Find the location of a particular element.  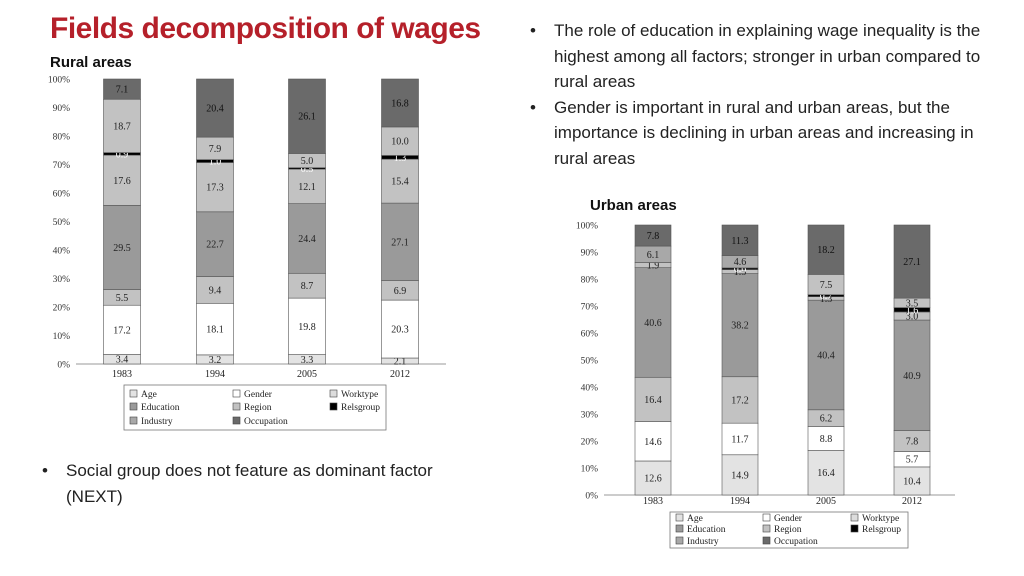

data-label: 5.7 is located at coordinates (912, 460).